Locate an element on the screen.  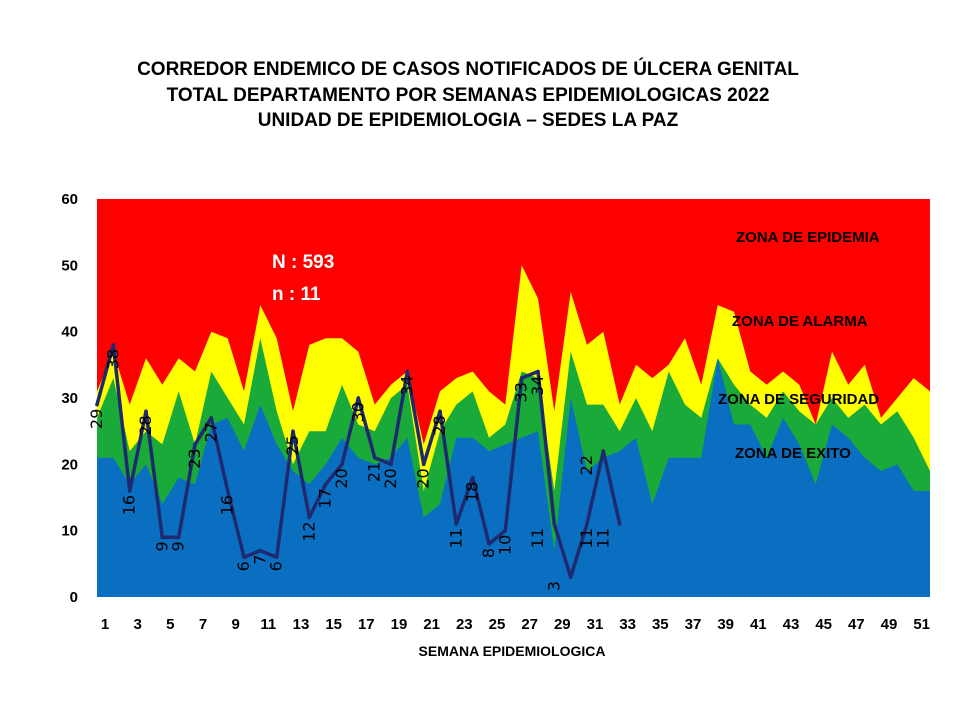
y-tick-label: 60 is located at coordinates (69, 199).